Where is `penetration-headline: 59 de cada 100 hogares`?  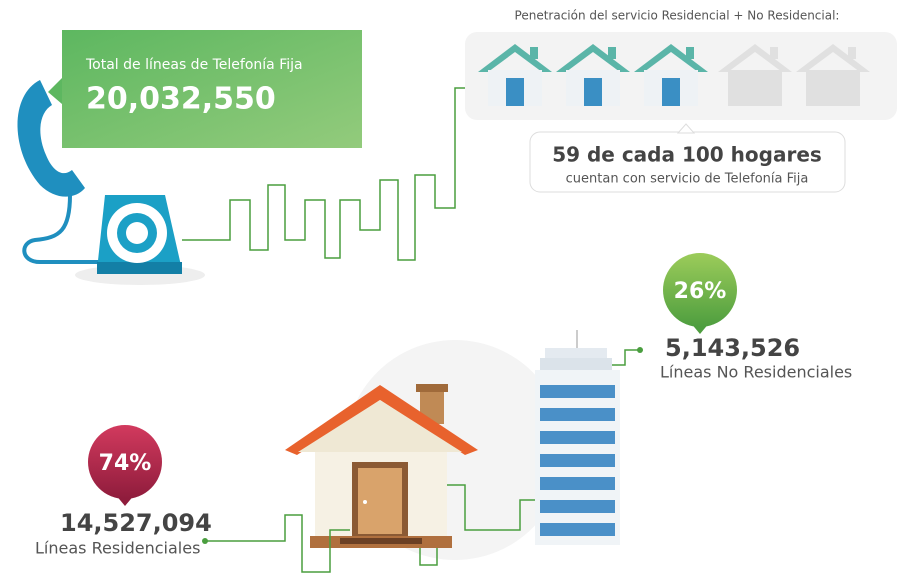
penetration-headline: 59 de cada 100 hogares is located at coordinates (687, 155).